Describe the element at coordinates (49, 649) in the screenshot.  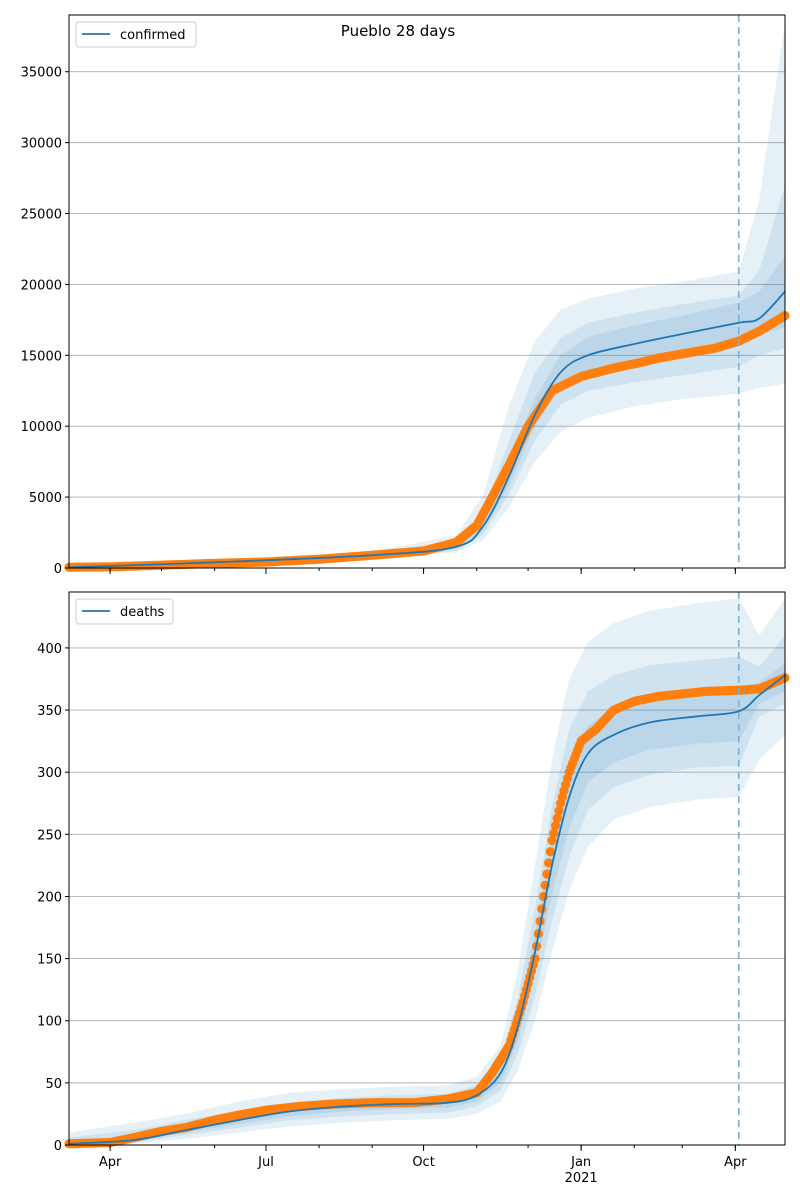
I see `deaths-y-tick-label: 400` at that location.